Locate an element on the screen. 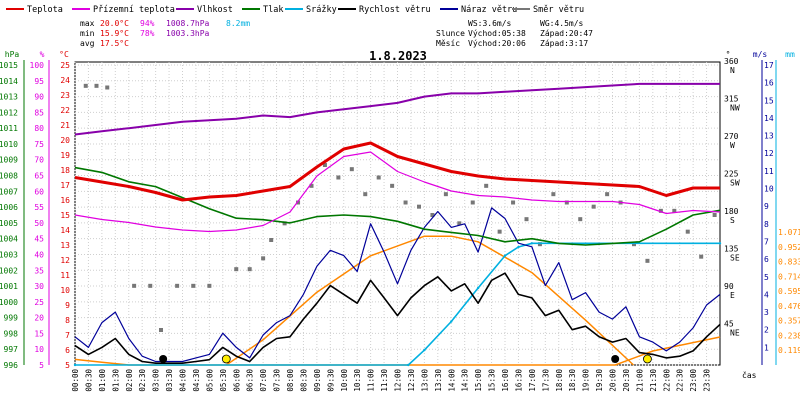 The image size is (800, 400). axis-tick-humidity: 50 is located at coordinates (39, 223).